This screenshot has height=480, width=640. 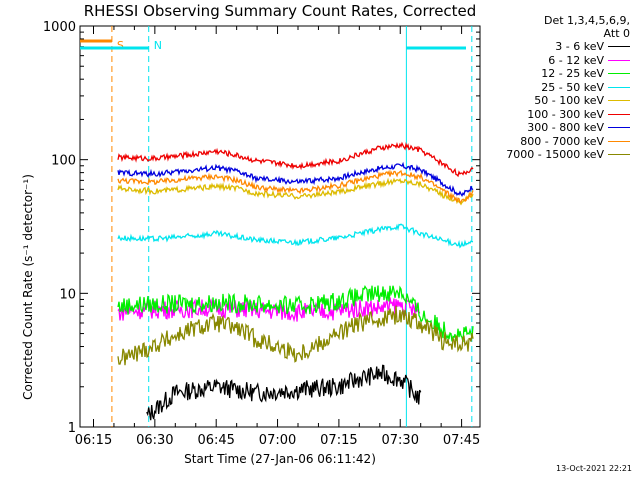 I want to click on detector-info-line-2: Att 0, so click(x=616, y=33).